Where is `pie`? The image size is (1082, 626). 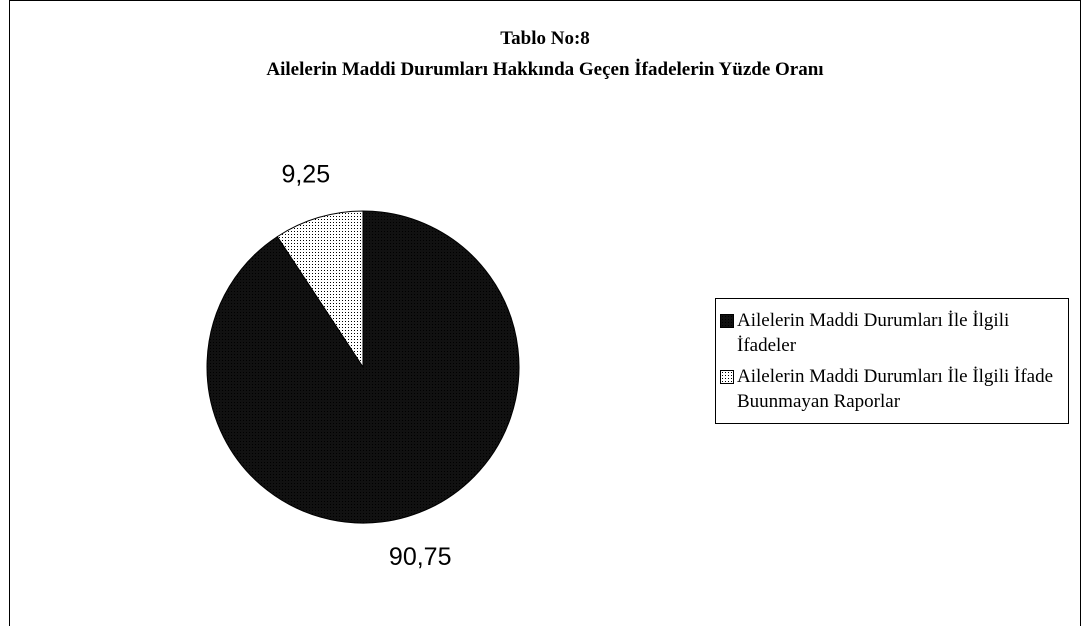
pie is located at coordinates (363, 367).